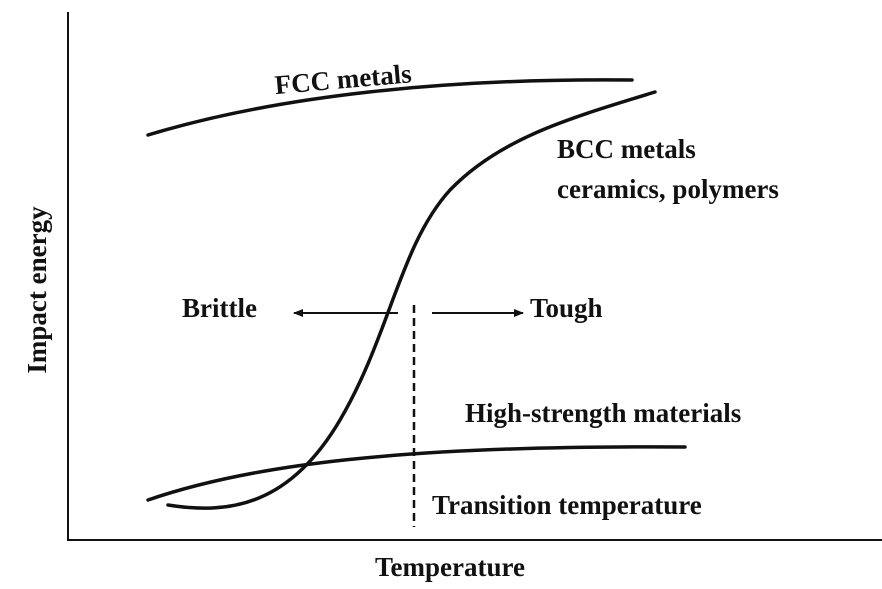  Describe the element at coordinates (342, 79) in the screenshot. I see `curve-label: FCC metals` at that location.